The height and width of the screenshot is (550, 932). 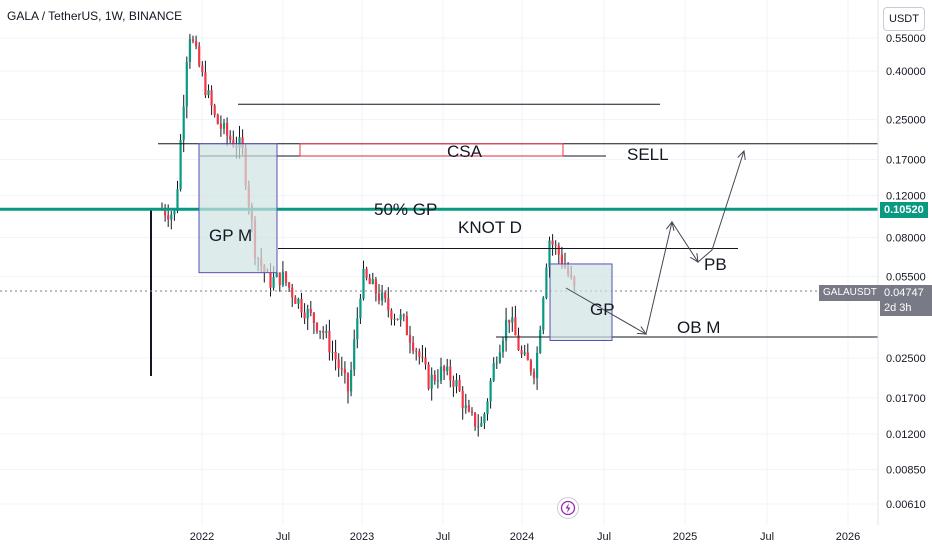 What do you see at coordinates (238, 208) in the screenshot?
I see `gp-m-box` at bounding box center [238, 208].